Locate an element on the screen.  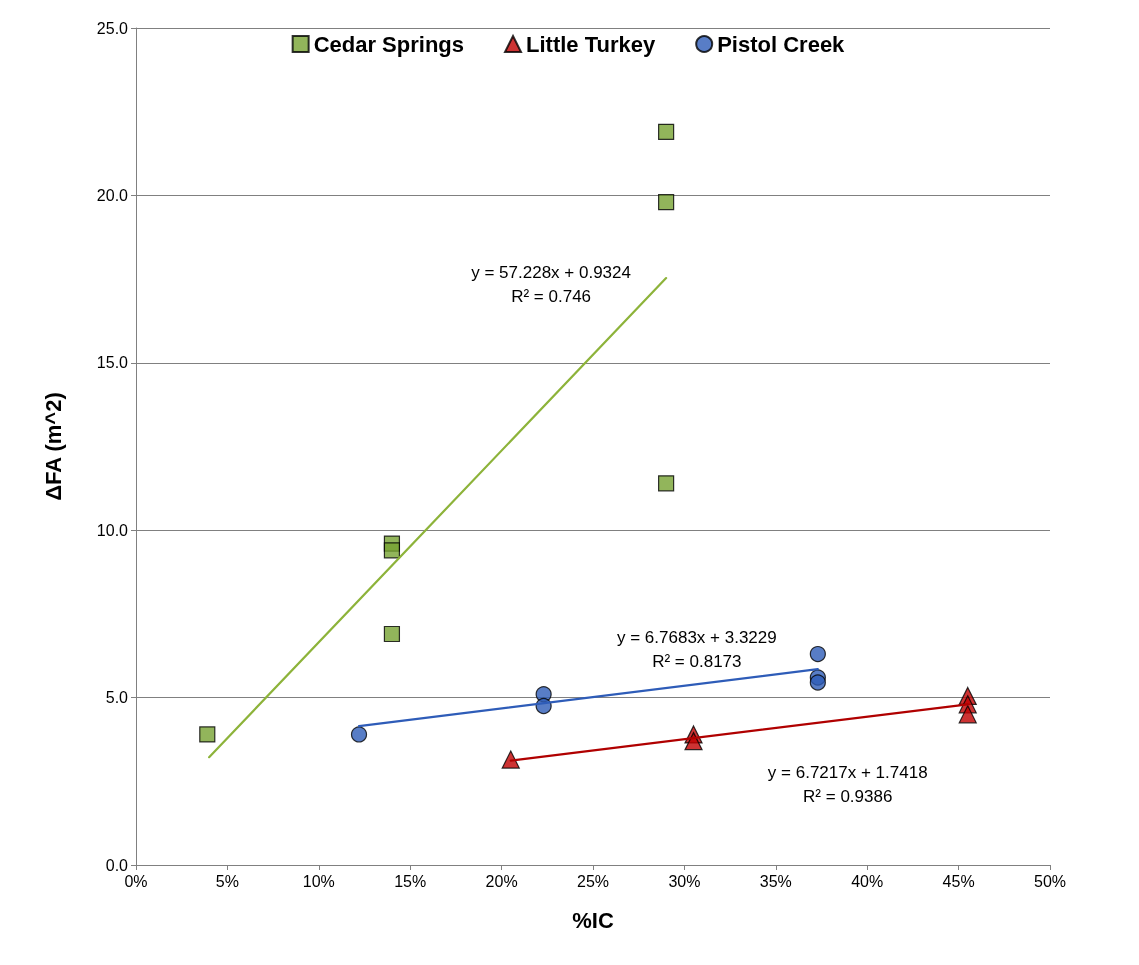
y-tick-label: 20.0 is located at coordinates (112, 195).